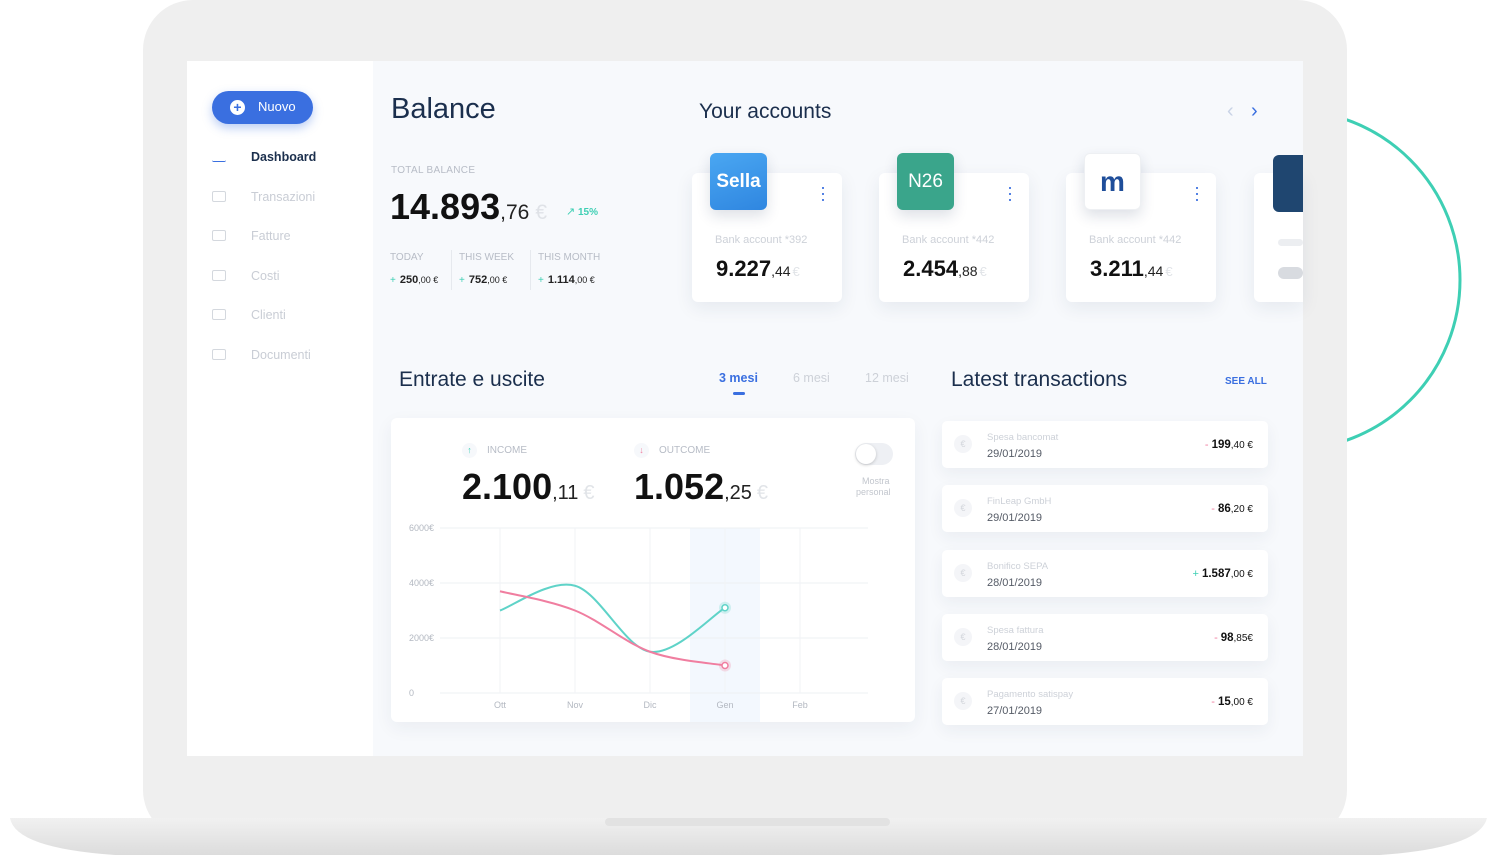 The image size is (1495, 863). Describe the element at coordinates (1030, 695) in the screenshot. I see `transaction-name: Pagamento satispay` at that location.